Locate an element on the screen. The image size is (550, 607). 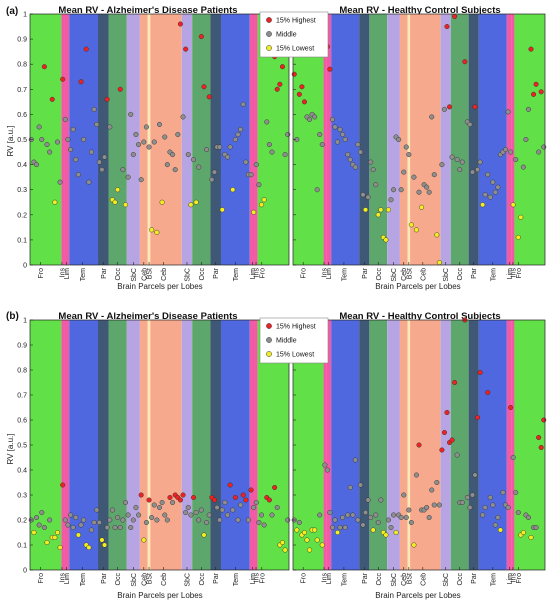
x-tick-label-ceb: Ceb is located at coordinates (164, 579).